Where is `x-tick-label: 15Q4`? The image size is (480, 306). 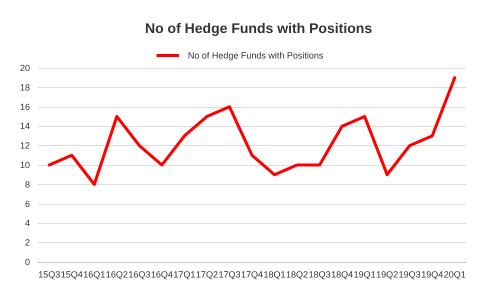 x-tick-label: 15Q4 is located at coordinates (71, 275).